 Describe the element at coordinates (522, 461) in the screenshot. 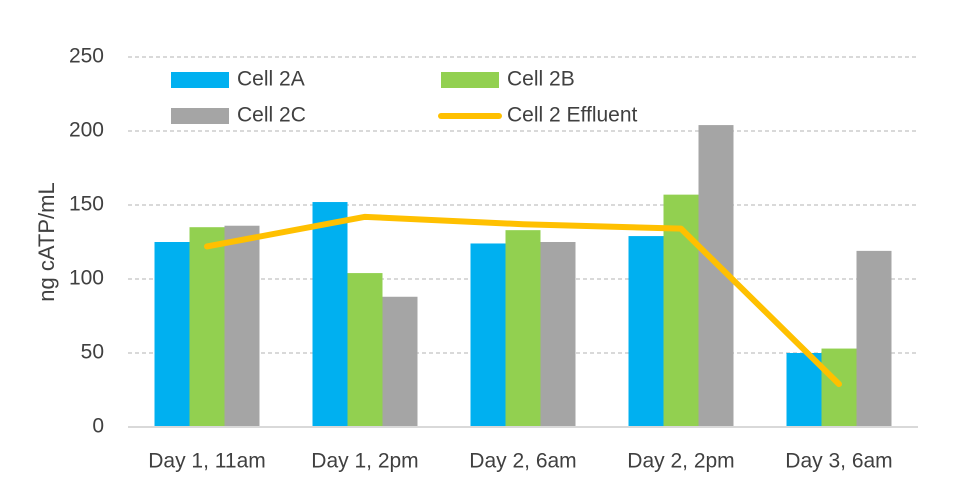

I see `x-tick-label: Day 2, 6am` at that location.